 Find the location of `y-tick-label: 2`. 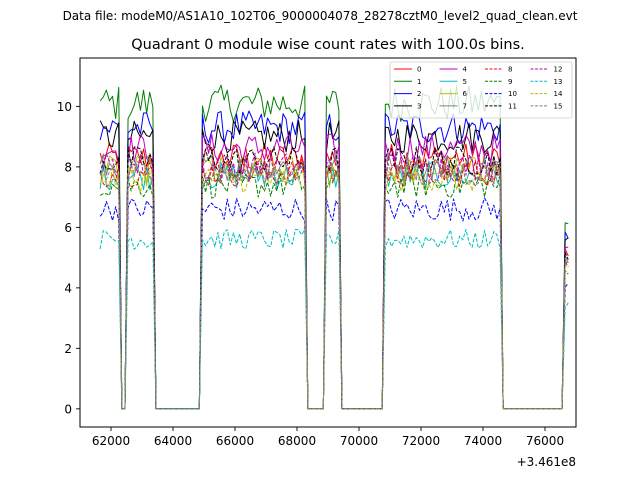

y-tick-label: 2 is located at coordinates (68, 349).